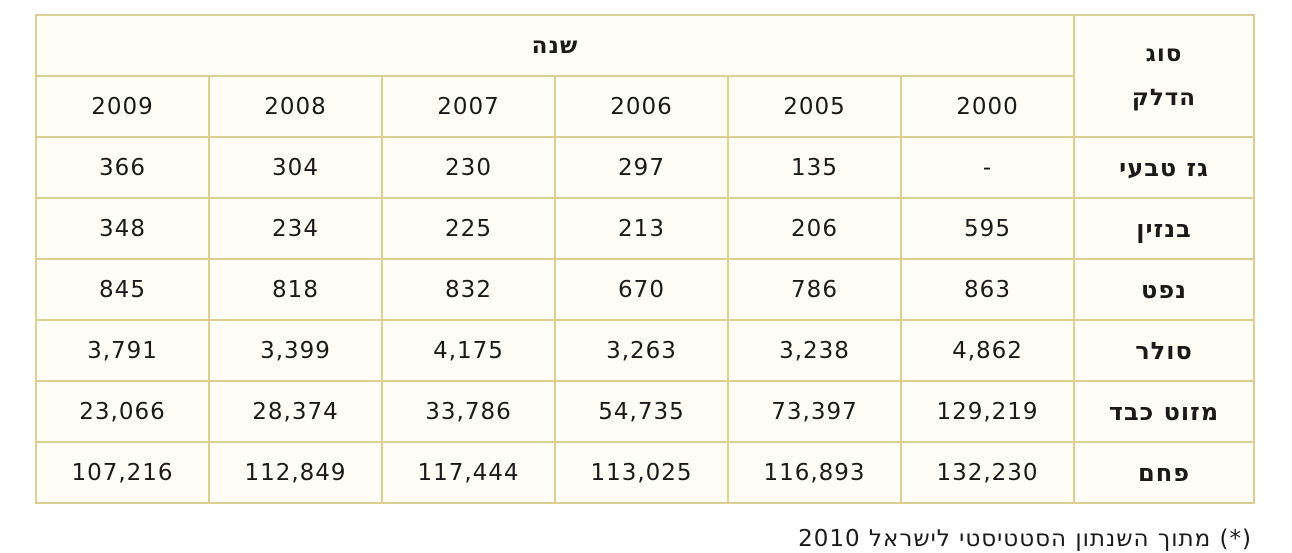 The width and height of the screenshot is (1292, 553). What do you see at coordinates (295, 472) in the screenshot?
I see `cell: 112,849` at bounding box center [295, 472].